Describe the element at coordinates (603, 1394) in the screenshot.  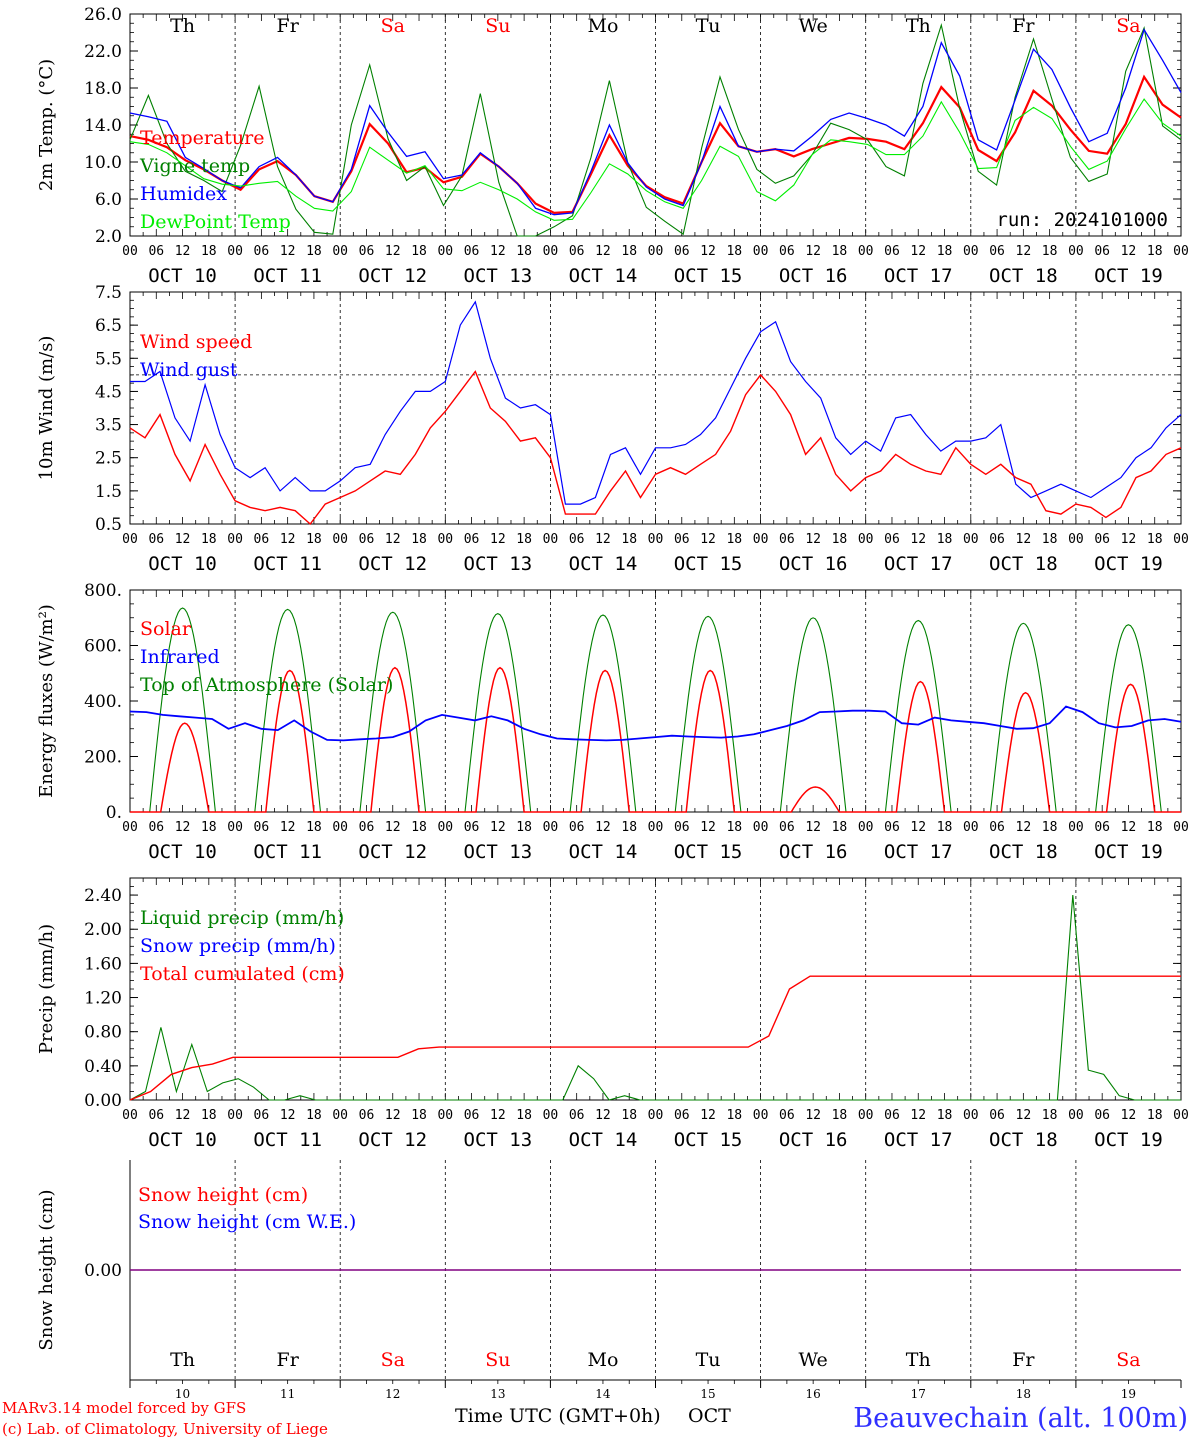
I see `day-number-label: 14` at that location.